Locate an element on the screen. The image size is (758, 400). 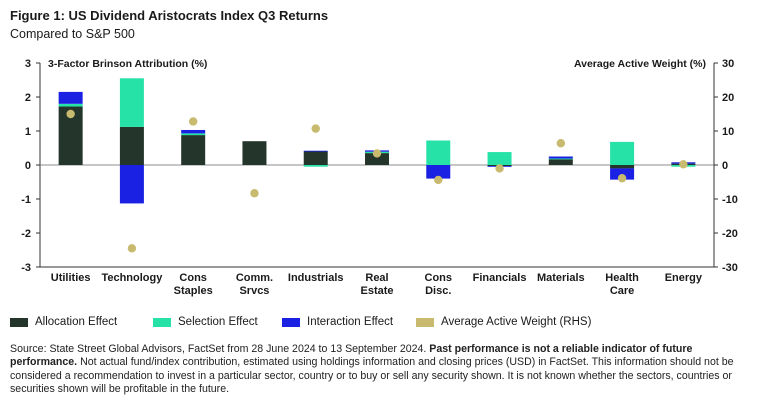
legend-interaction: Interaction Effect is located at coordinates (337, 322).